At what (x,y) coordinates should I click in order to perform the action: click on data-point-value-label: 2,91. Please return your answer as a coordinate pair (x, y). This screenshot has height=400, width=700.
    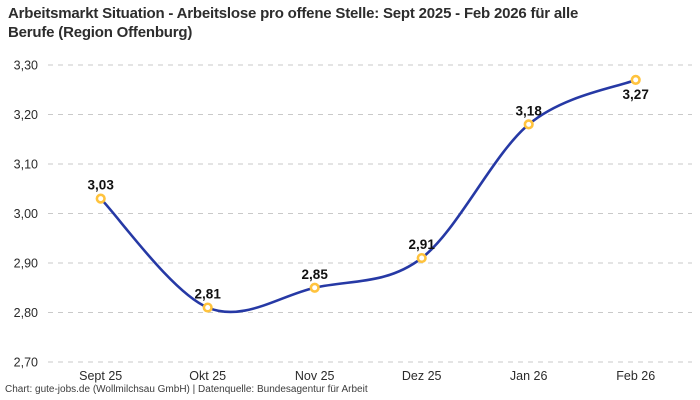
    Looking at the image, I should click on (422, 244).